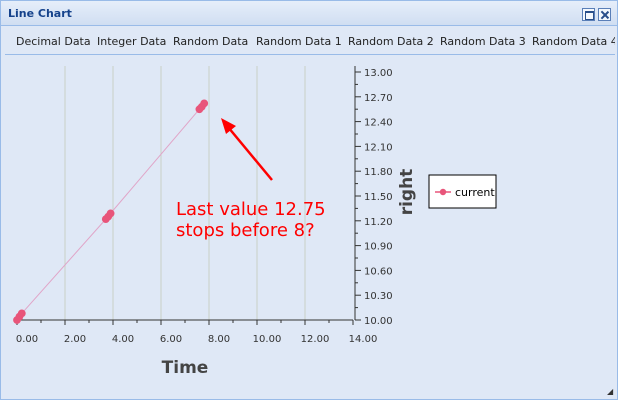 Image resolution: width=618 pixels, height=400 pixels. Describe the element at coordinates (228, 126) in the screenshot. I see `annotation-arrow-head` at that location.